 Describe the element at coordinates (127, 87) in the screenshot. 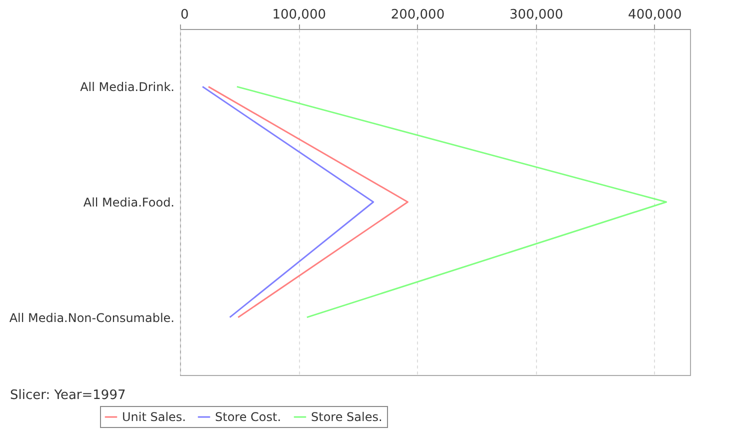

I see `y-tick-label: All Media.Drink.` at that location.